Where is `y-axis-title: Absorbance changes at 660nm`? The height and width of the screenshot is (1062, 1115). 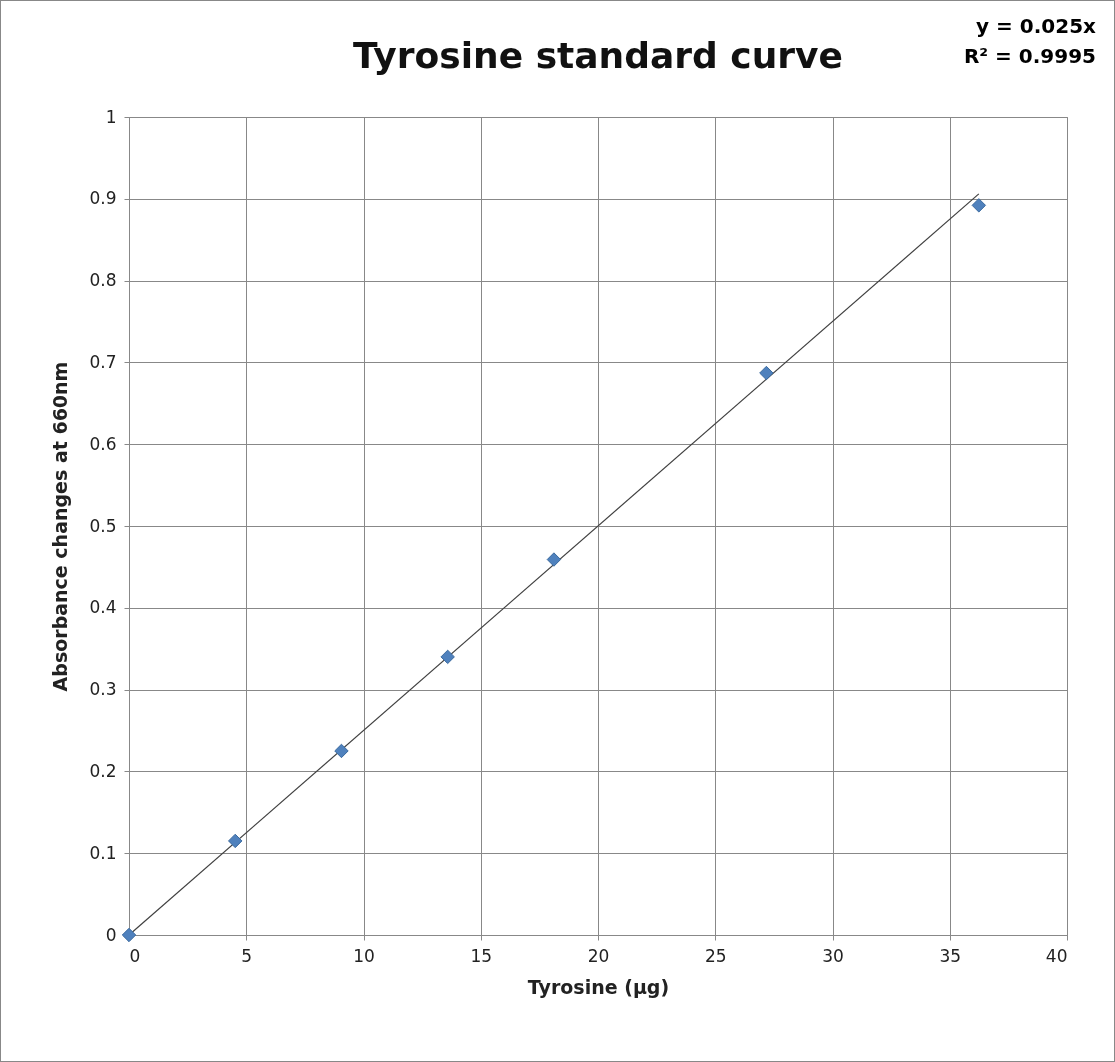
y-axis-title: Absorbance changes at 660nm is located at coordinates (60, 526).